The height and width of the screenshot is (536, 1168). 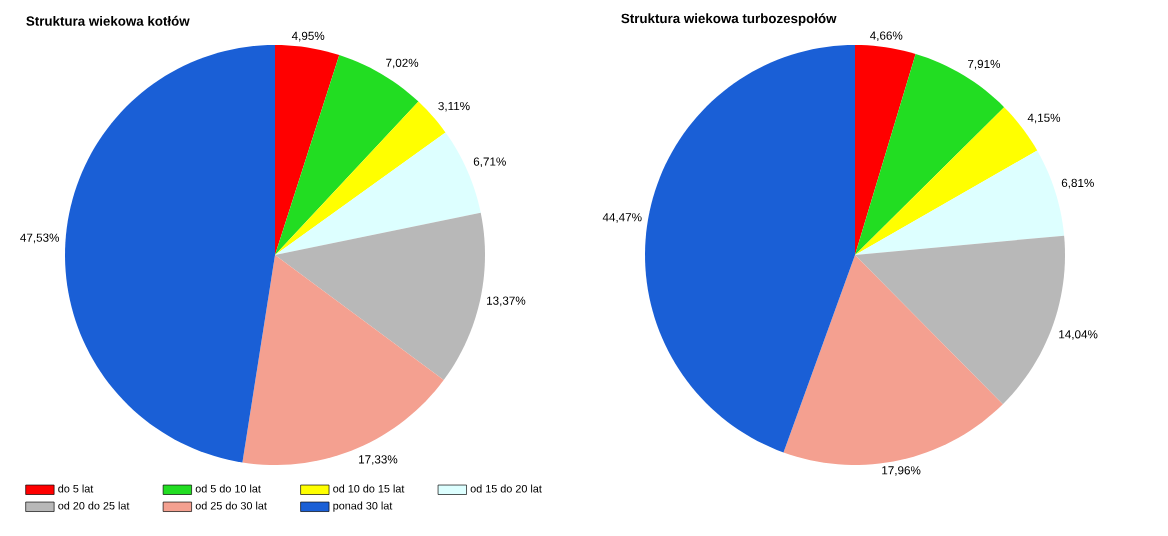 What do you see at coordinates (108, 20) in the screenshot?
I see `chart-title: Struktura wiekowa kotłów` at bounding box center [108, 20].